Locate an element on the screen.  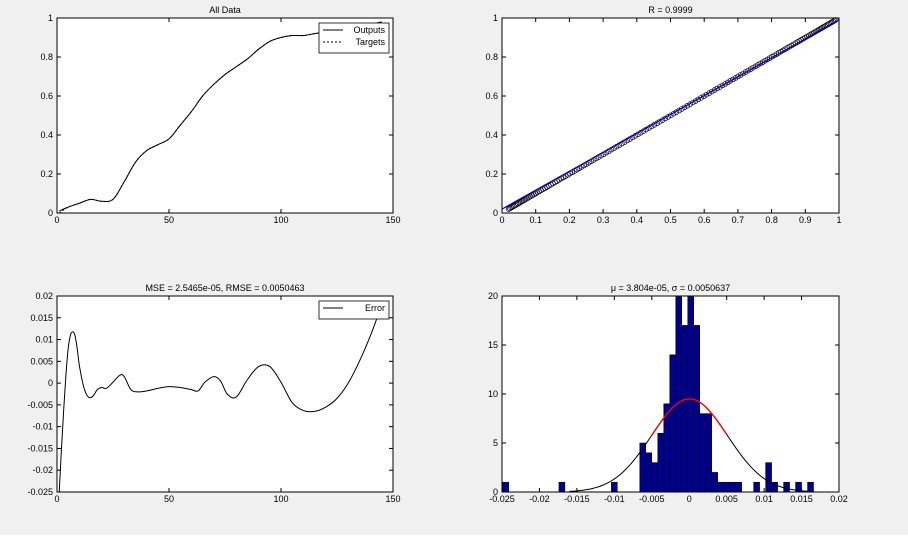
chart-title: μ = 3.804e-05, σ = 0.0050637 is located at coordinates (670, 288).